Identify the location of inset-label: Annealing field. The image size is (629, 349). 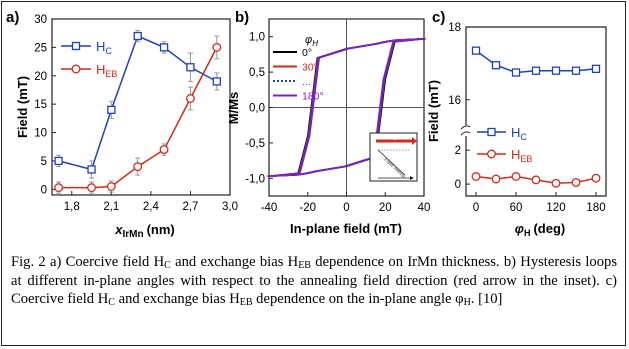
(390, 138).